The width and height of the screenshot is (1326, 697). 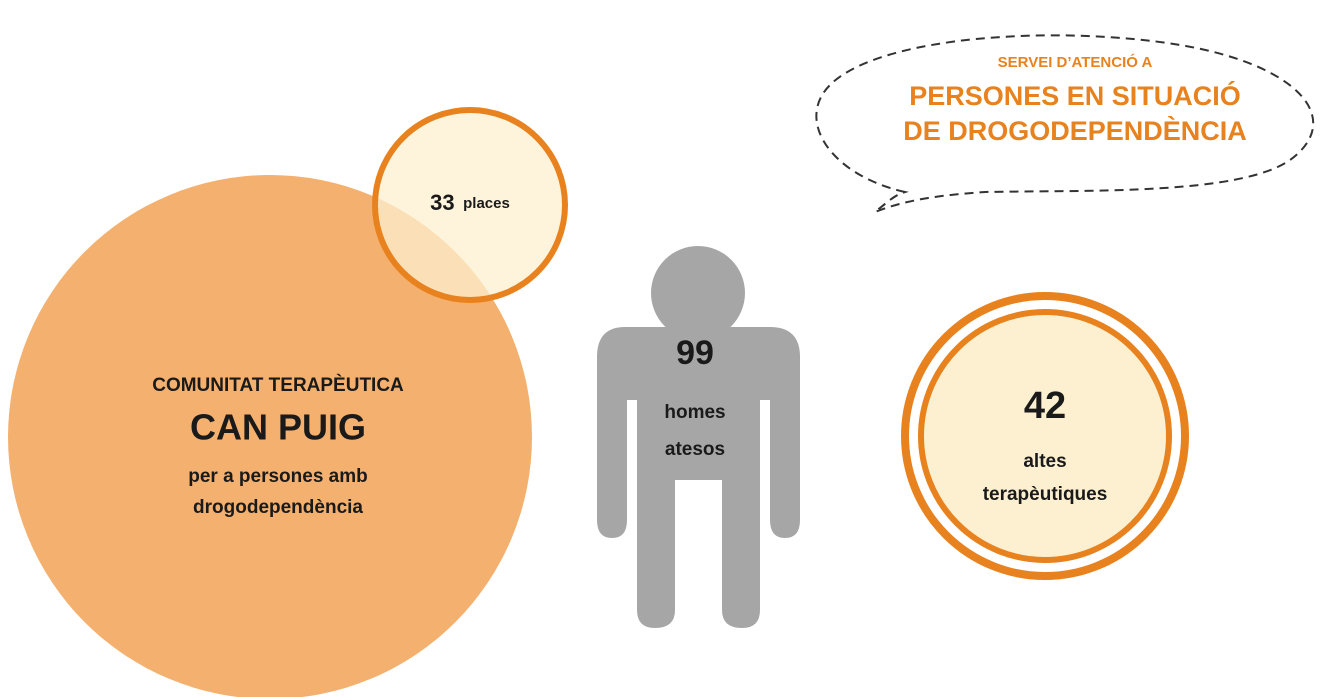 I want to click on bubble-text: PERSONES EN SITUACIÓ, so click(x=1075, y=95).